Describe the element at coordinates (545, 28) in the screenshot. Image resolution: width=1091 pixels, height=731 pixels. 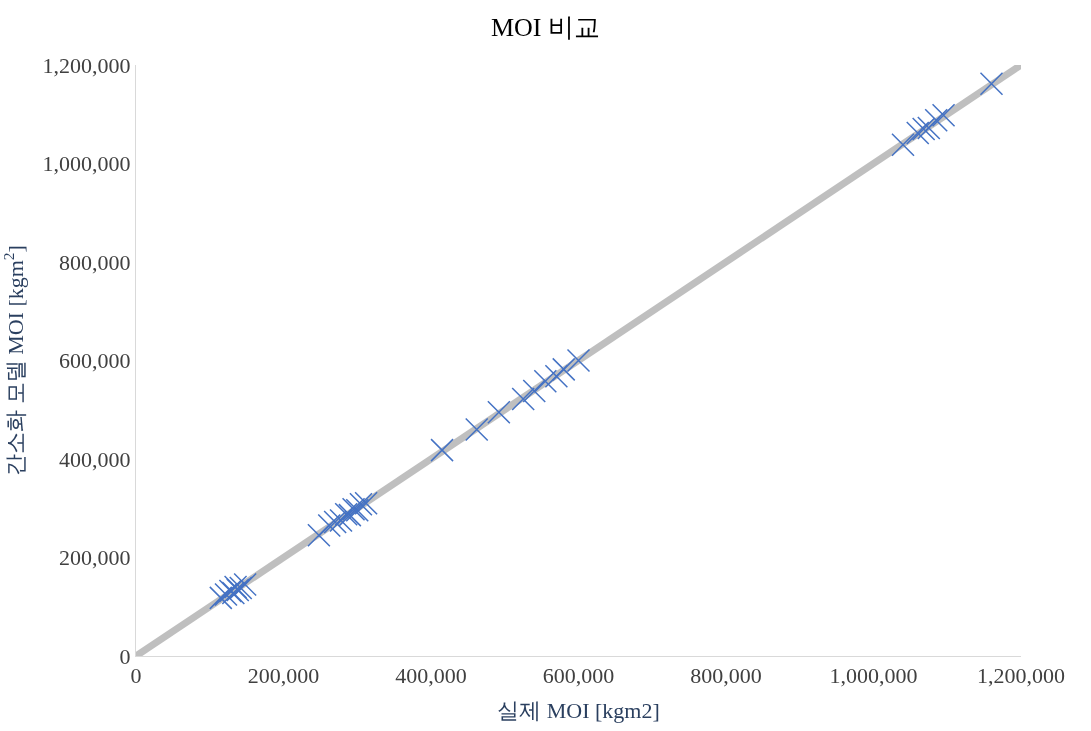
I see `chart-title: MOI 비교` at that location.